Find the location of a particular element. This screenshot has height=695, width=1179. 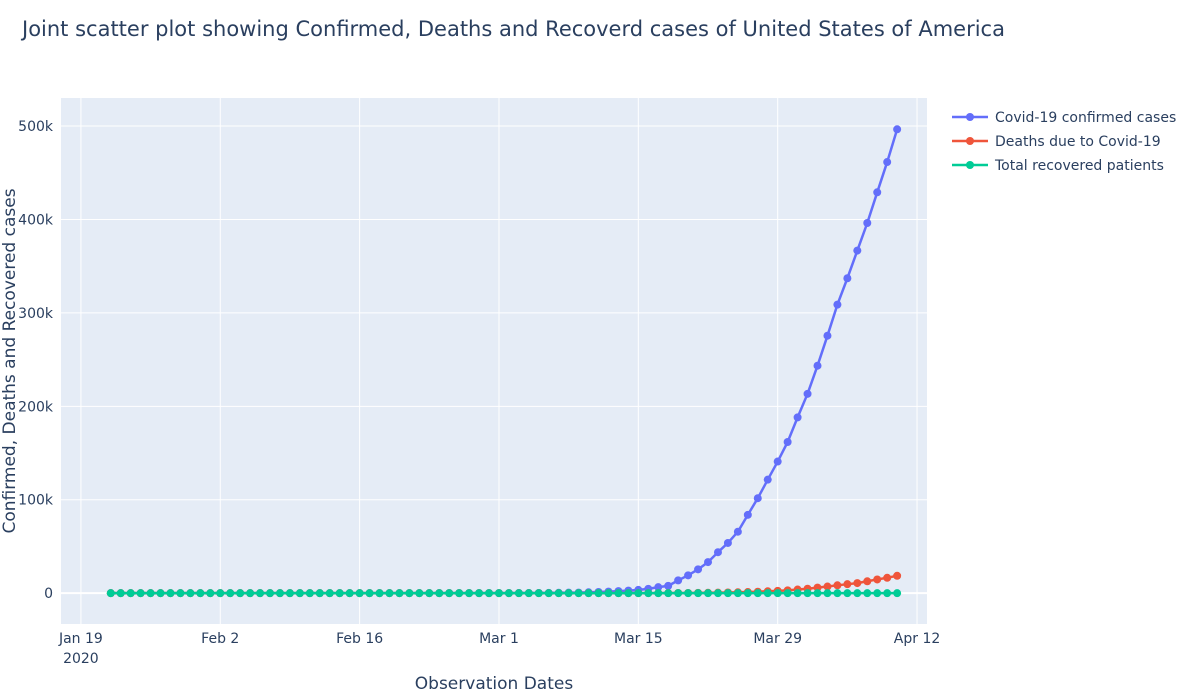

legend-item: Covid-19 confirmed cases is located at coordinates (1064, 118).